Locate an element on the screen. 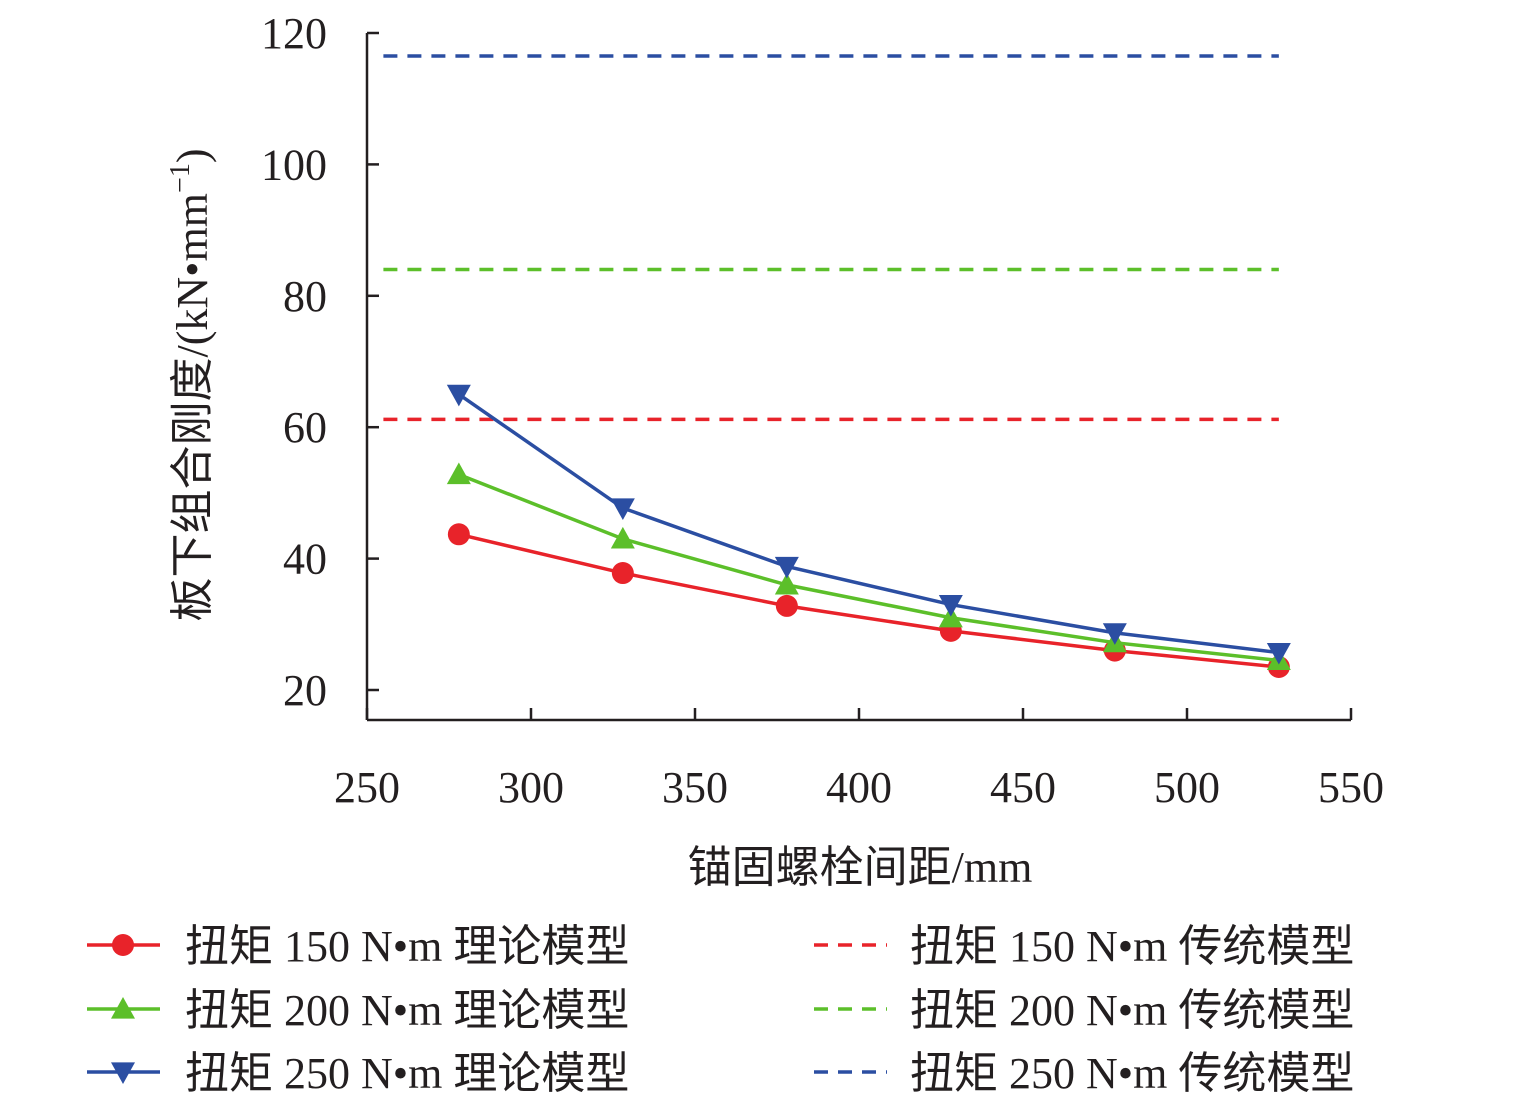 This screenshot has height=1117, width=1535. x-axis-title: 锚固螺栓间距/mm is located at coordinates (860, 867).